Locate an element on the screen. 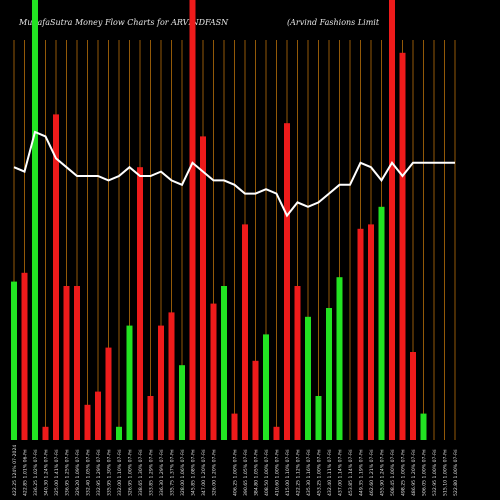 Image resolution: width=500 pixels, height=500 pixels. x-axis-label: 332.00 1.10% 07-Fri is located at coordinates (120, 472).